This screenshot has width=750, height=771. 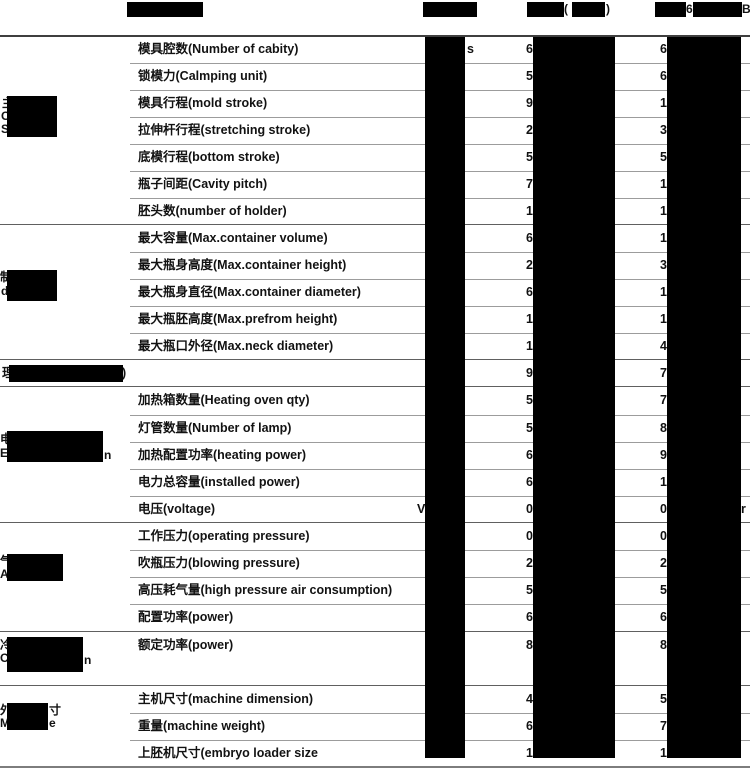 I want to click on table-bottom-divider, so click(x=375, y=767).